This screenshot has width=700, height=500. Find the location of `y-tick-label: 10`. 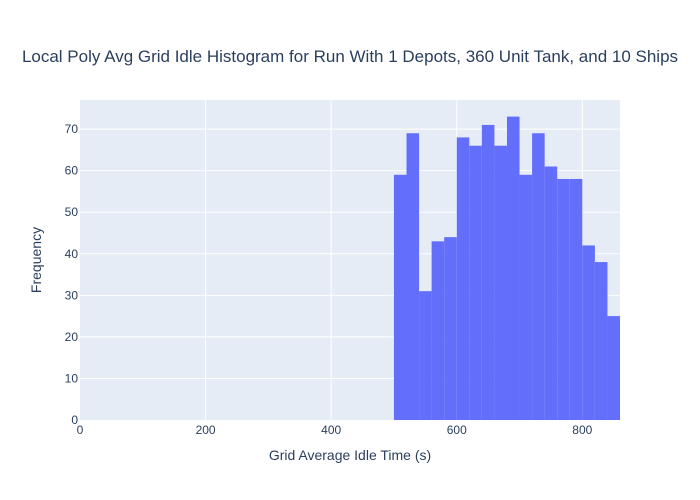

y-tick-label: 10 is located at coordinates (72, 378).